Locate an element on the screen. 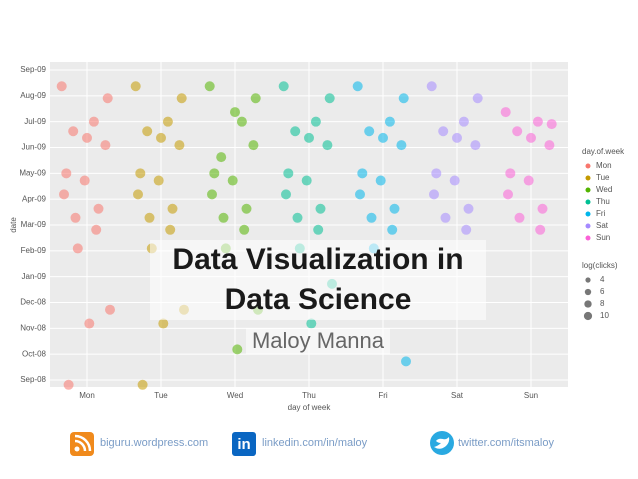 Image resolution: width=638 pixels, height=479 pixels. y-tick-label: Aug-09 is located at coordinates (33, 95).